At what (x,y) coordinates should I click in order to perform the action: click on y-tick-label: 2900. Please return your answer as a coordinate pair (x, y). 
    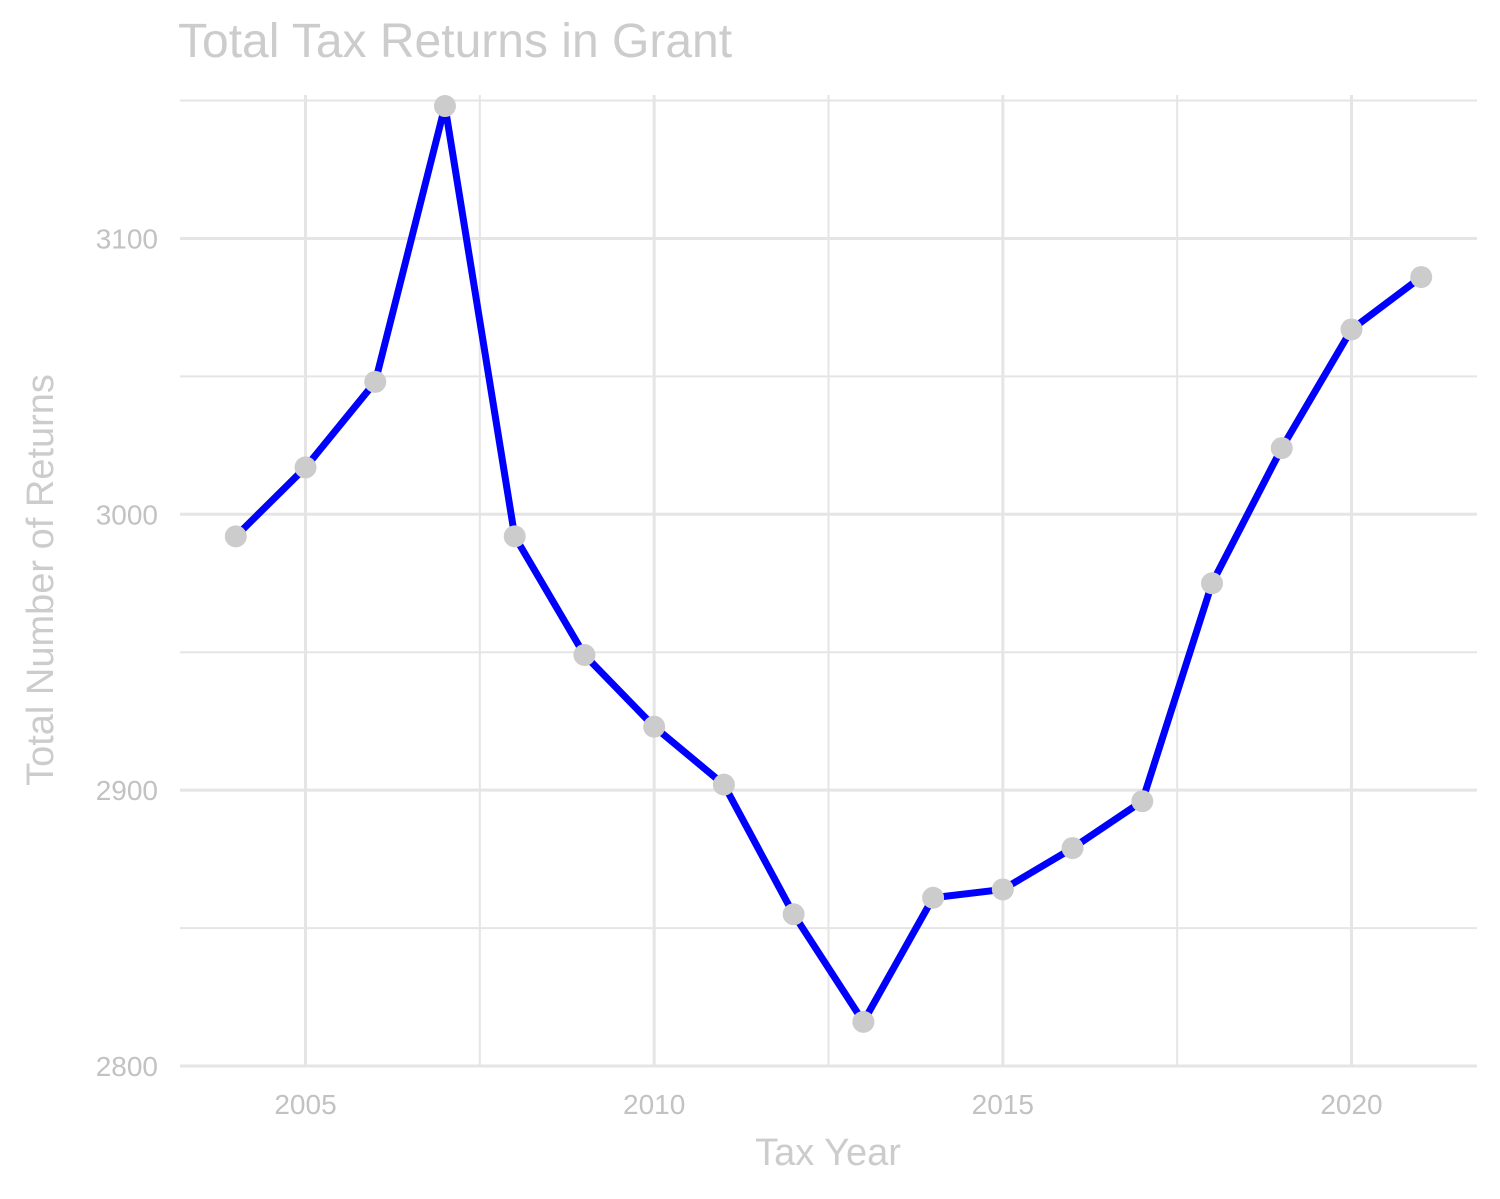
    Looking at the image, I should click on (127, 790).